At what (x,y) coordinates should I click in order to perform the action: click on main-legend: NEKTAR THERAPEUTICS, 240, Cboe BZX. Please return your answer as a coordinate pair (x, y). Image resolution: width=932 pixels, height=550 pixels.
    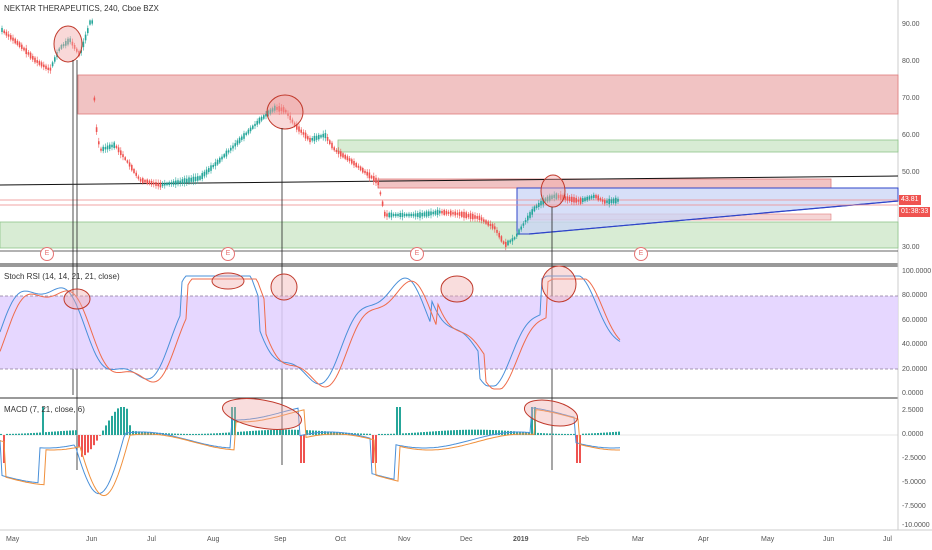
    Looking at the image, I should click on (81, 8).